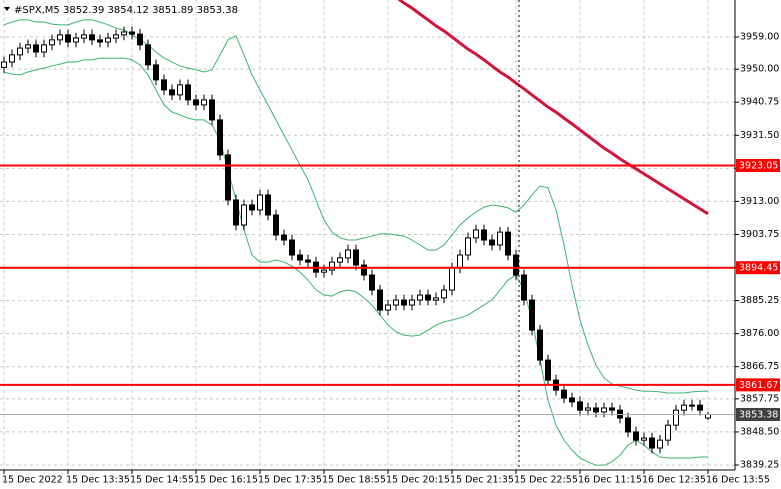 The height and width of the screenshot is (489, 781). Describe the element at coordinates (83, 10) in the screenshot. I see `header-open: 3852.39` at that location.